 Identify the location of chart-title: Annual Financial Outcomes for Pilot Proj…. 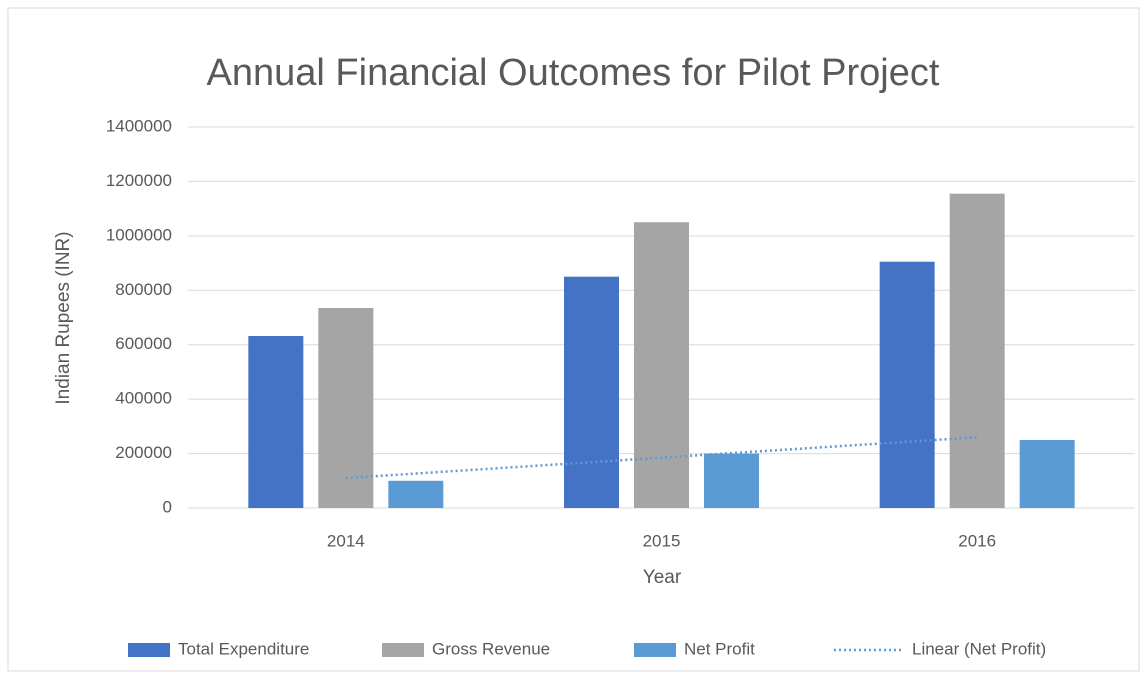
(573, 73).